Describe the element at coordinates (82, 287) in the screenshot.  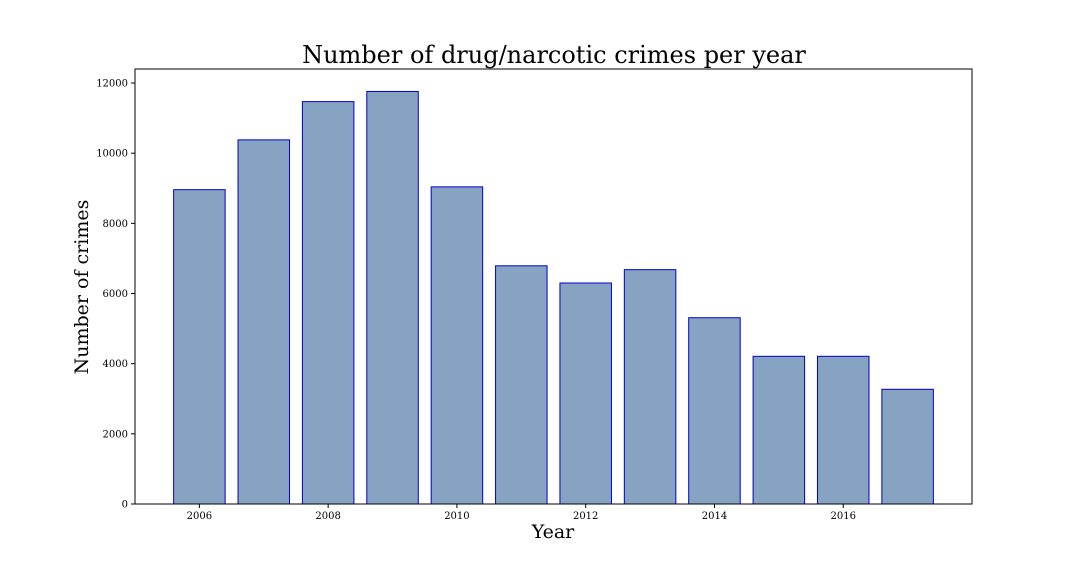
I see `y-axis-label: Number of crimes` at that location.